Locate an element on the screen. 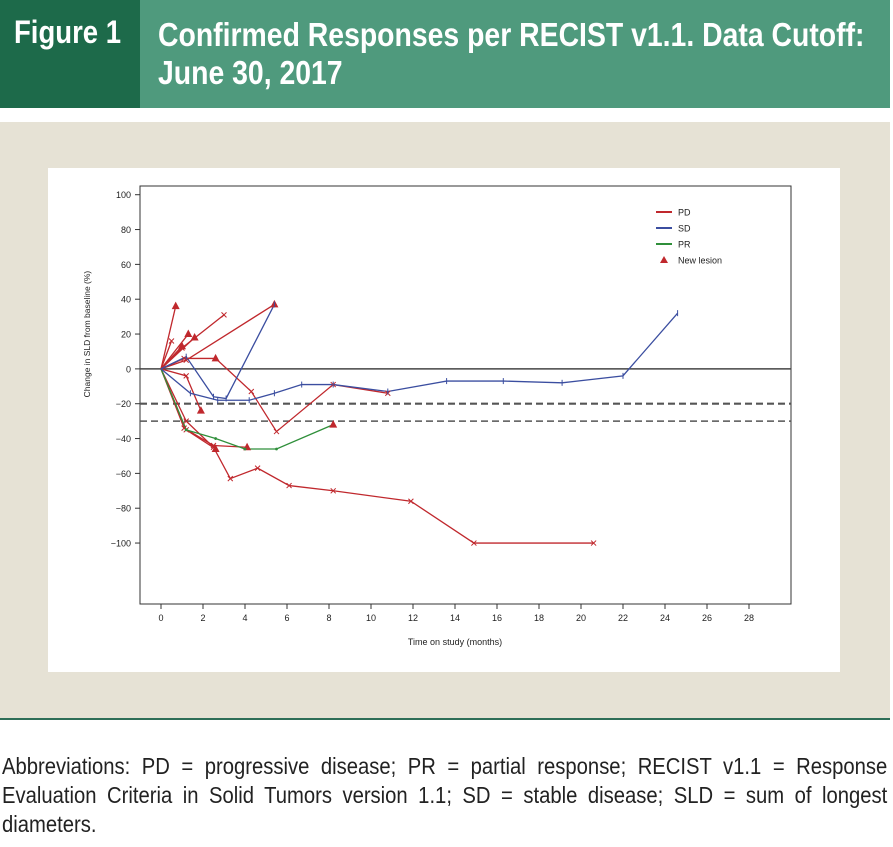  y-tick-label: −60 is located at coordinates (123, 474).